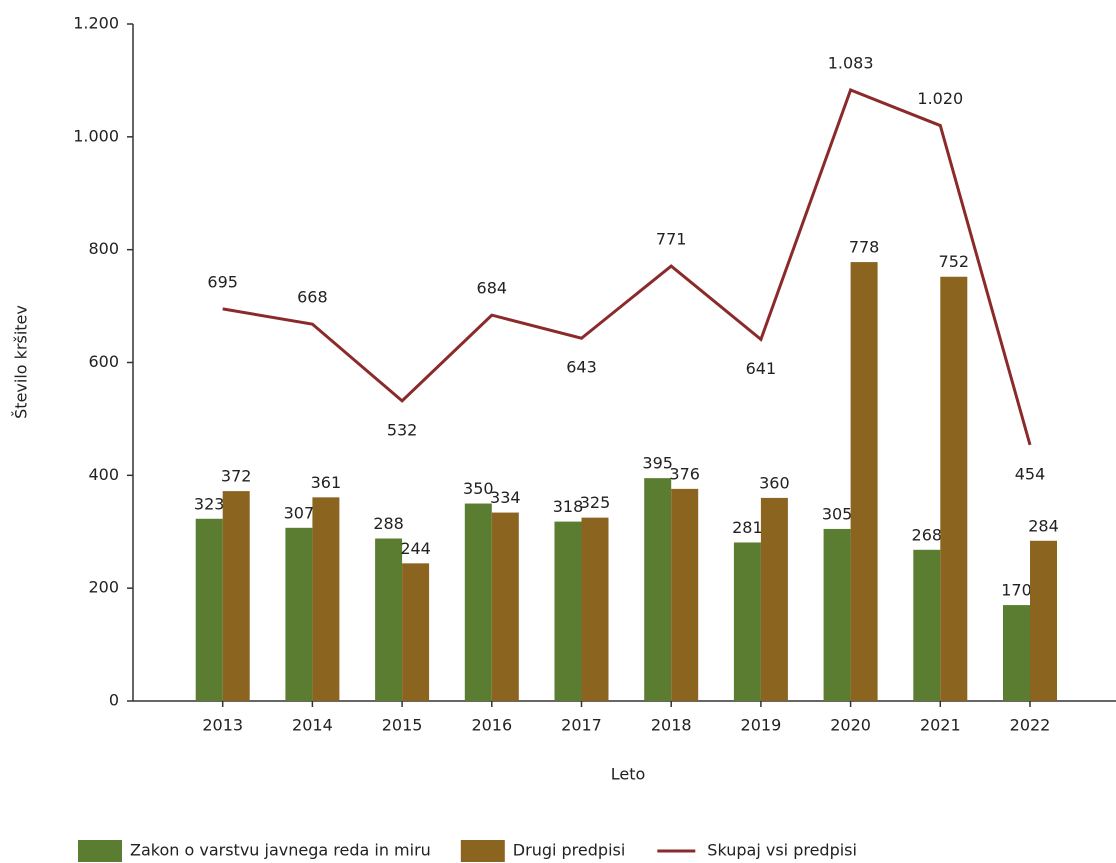 Image resolution: width=1116 pixels, height=863 pixels. What do you see at coordinates (103, 474) in the screenshot?
I see `y-tick-label: 400` at bounding box center [103, 474].